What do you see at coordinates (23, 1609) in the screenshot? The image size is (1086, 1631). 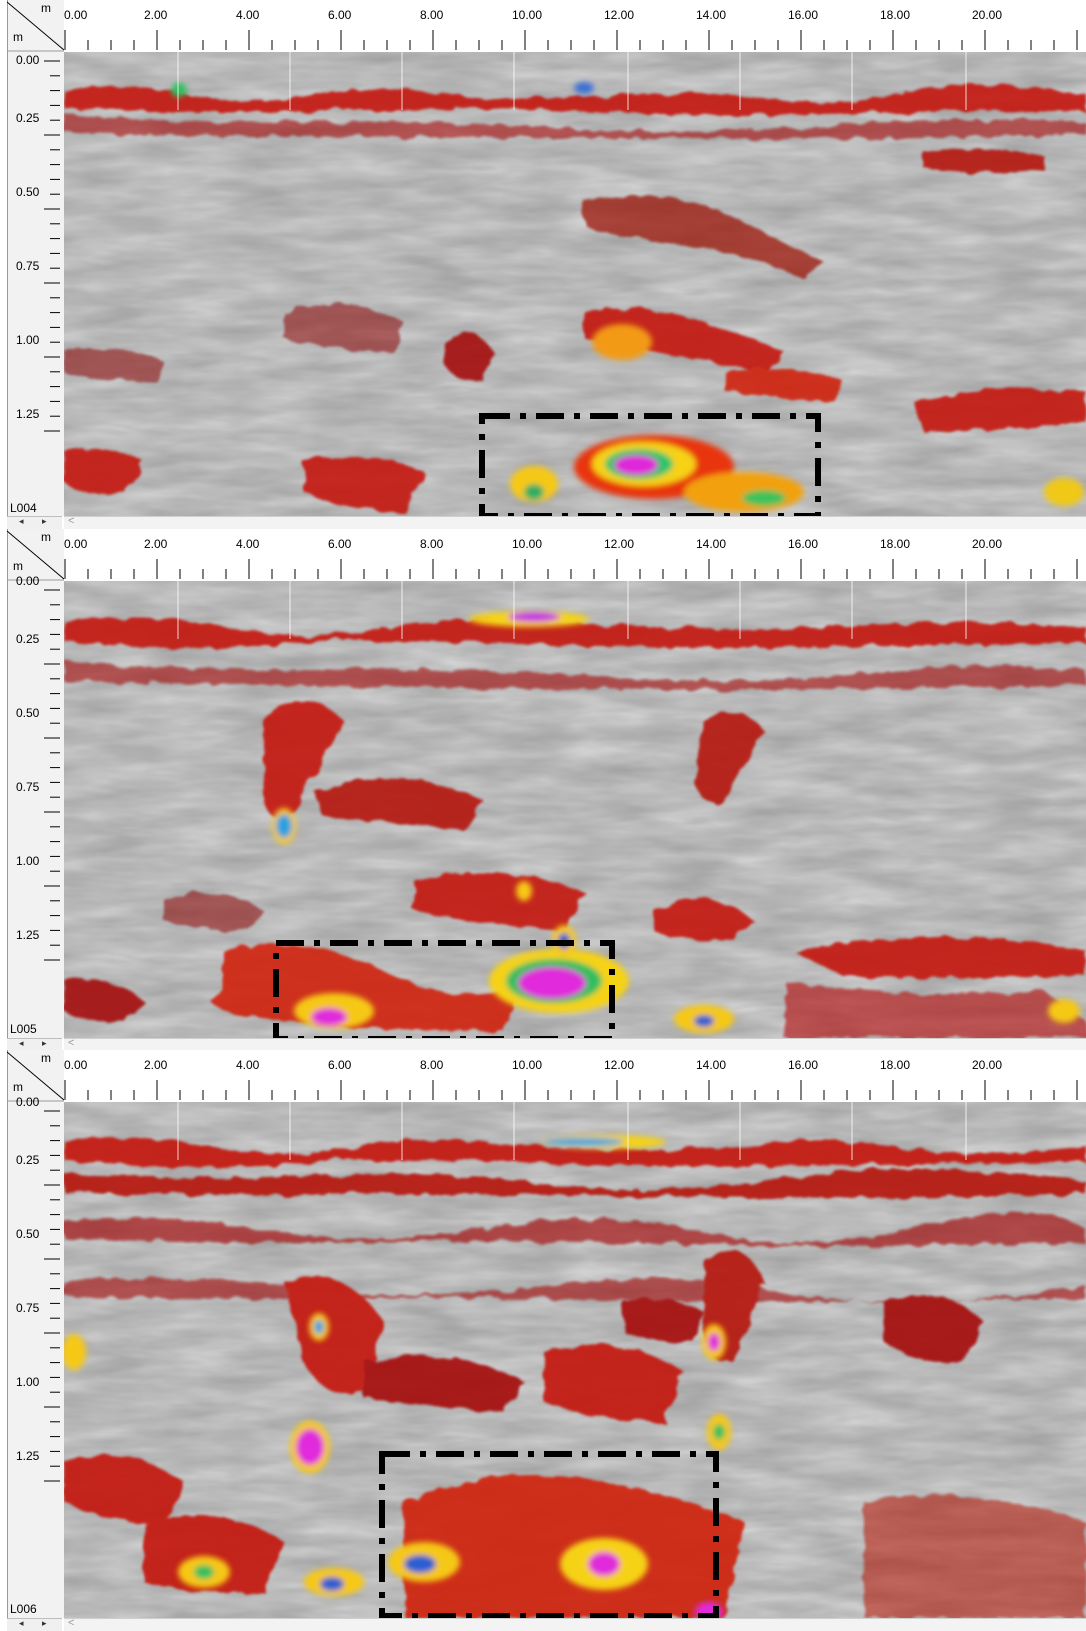 I see `line-name: L006` at bounding box center [23, 1609].